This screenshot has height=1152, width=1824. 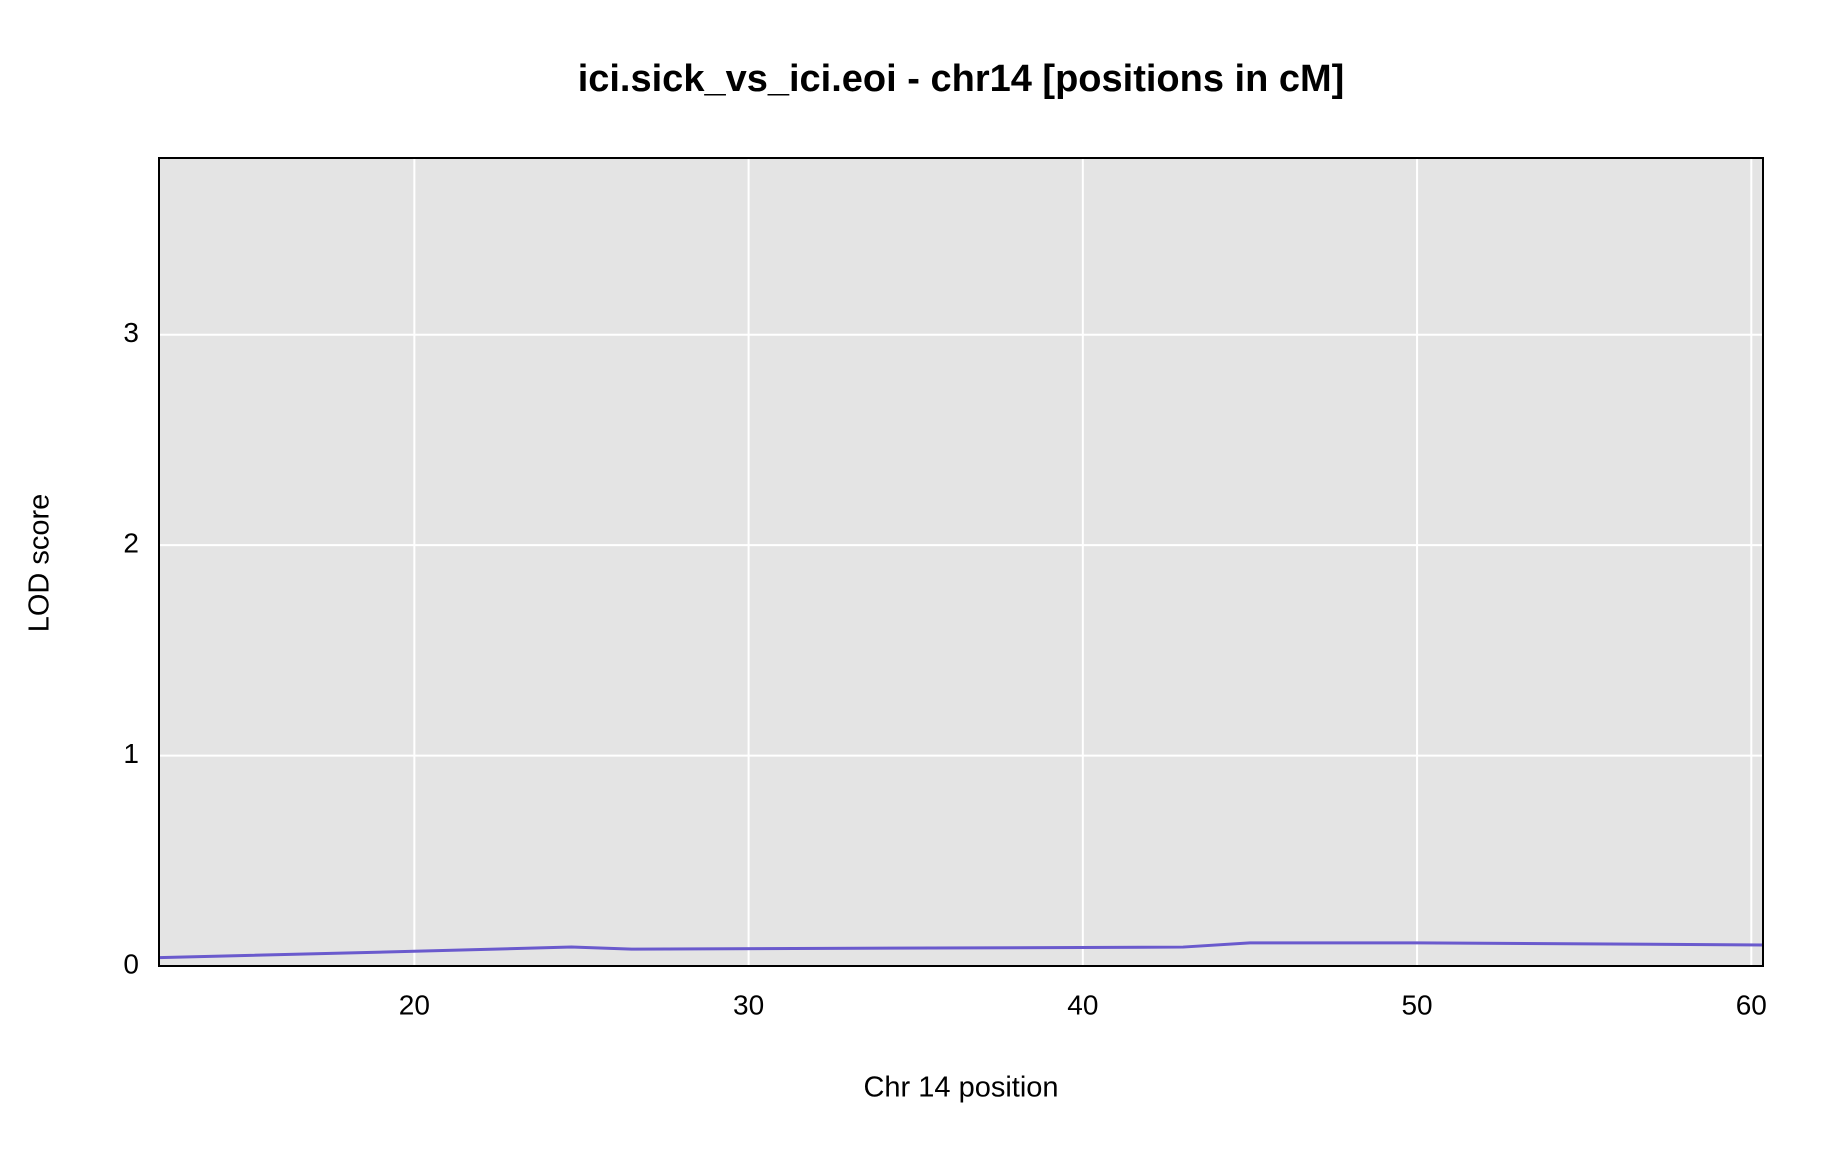 I want to click on x-tick-label: 50, so click(x=1416, y=1004).